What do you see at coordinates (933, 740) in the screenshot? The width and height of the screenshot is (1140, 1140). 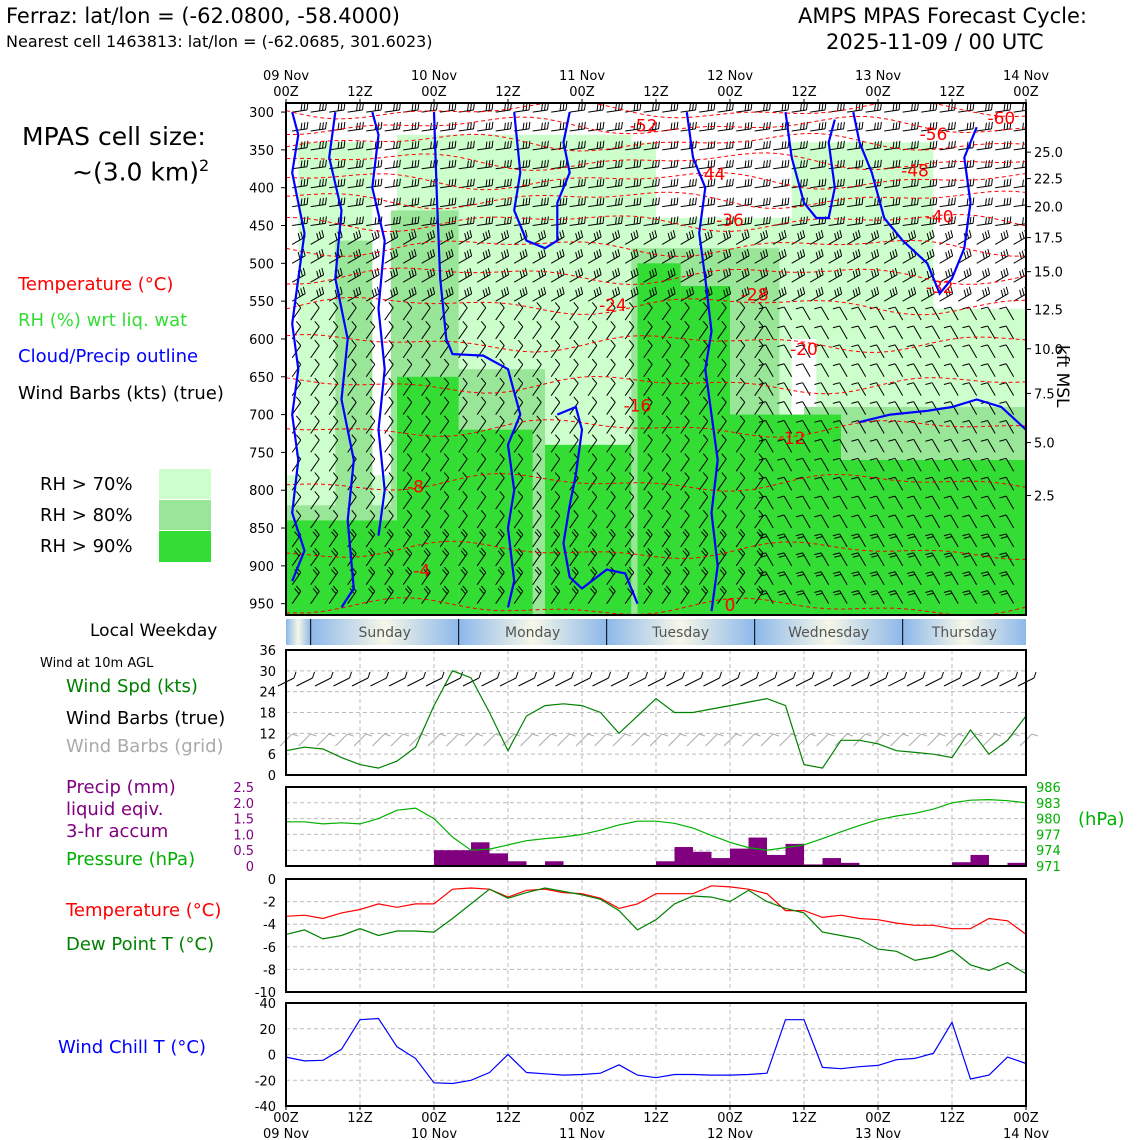 I see `grid-barb` at bounding box center [933, 740].